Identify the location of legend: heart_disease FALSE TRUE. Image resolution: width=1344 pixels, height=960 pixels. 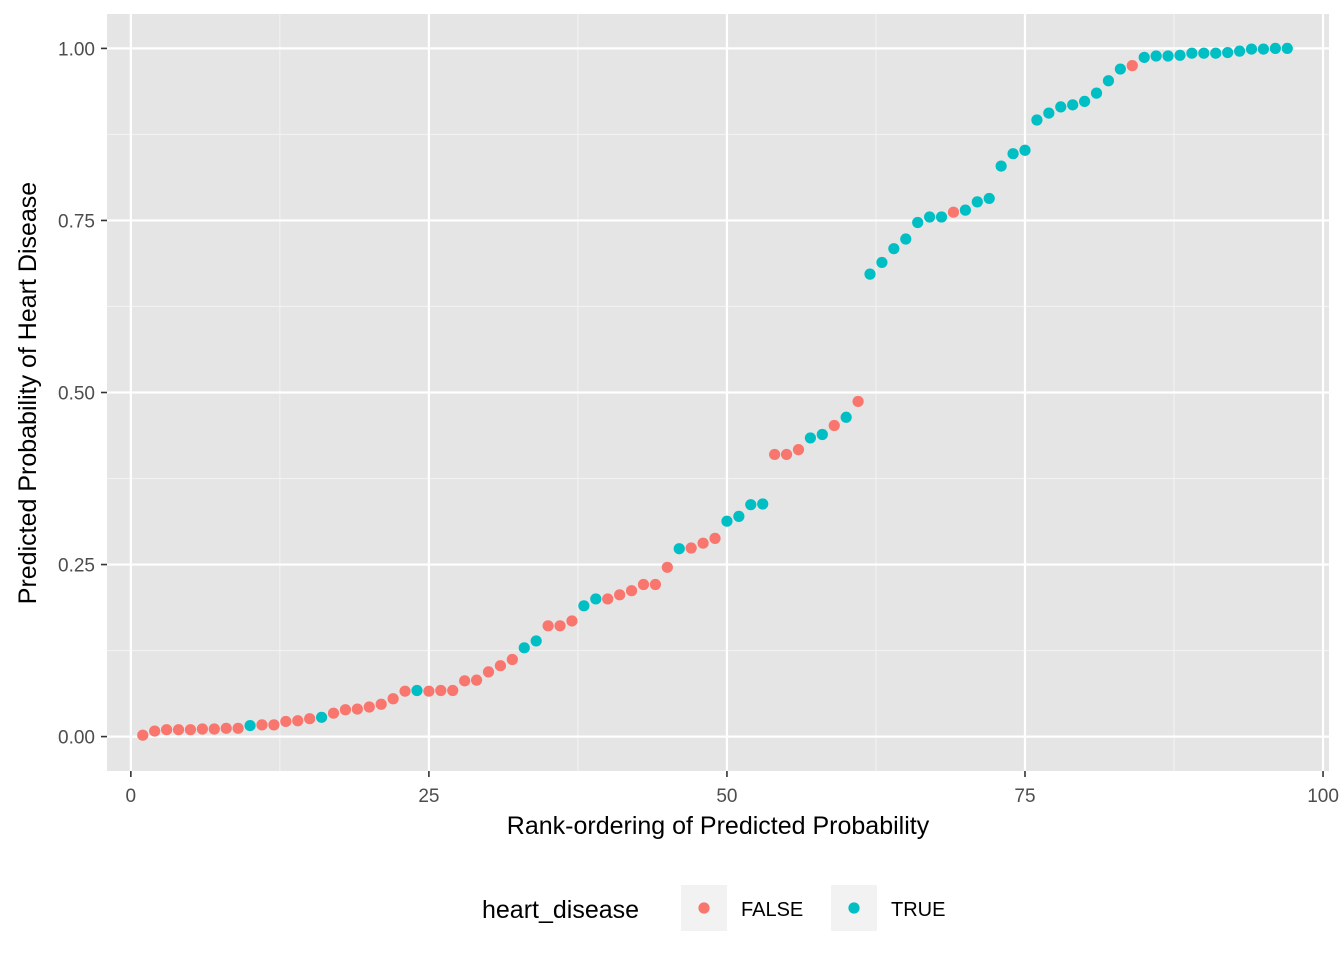
(713, 908).